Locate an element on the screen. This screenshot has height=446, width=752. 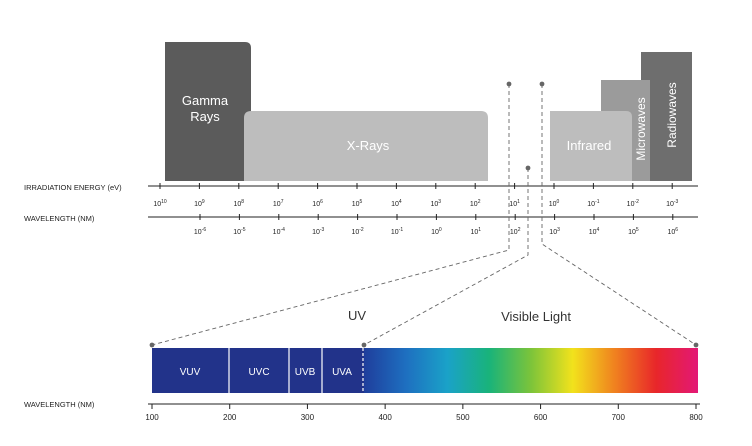
energy-tick-label: 10⁸ is located at coordinates (239, 203).